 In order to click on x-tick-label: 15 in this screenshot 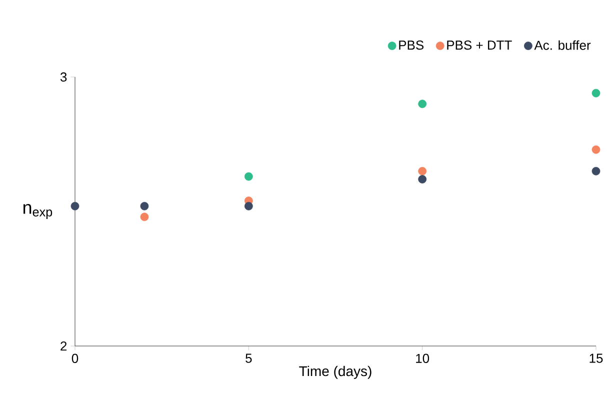, I will do `click(596, 358)`.